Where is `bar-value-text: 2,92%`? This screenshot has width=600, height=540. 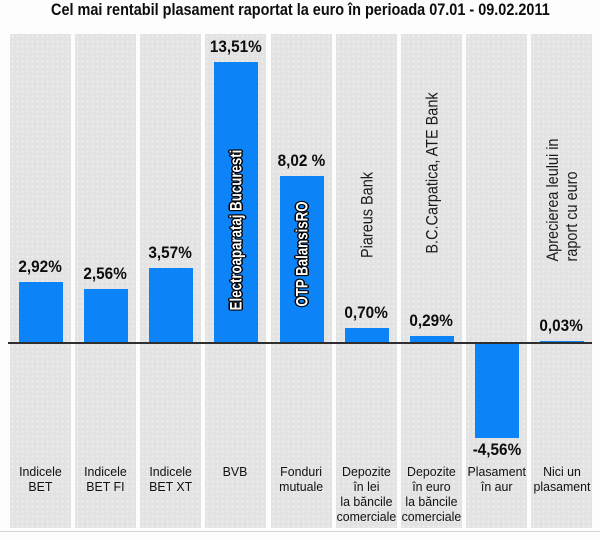
bar-value-text: 2,92% is located at coordinates (40, 266).